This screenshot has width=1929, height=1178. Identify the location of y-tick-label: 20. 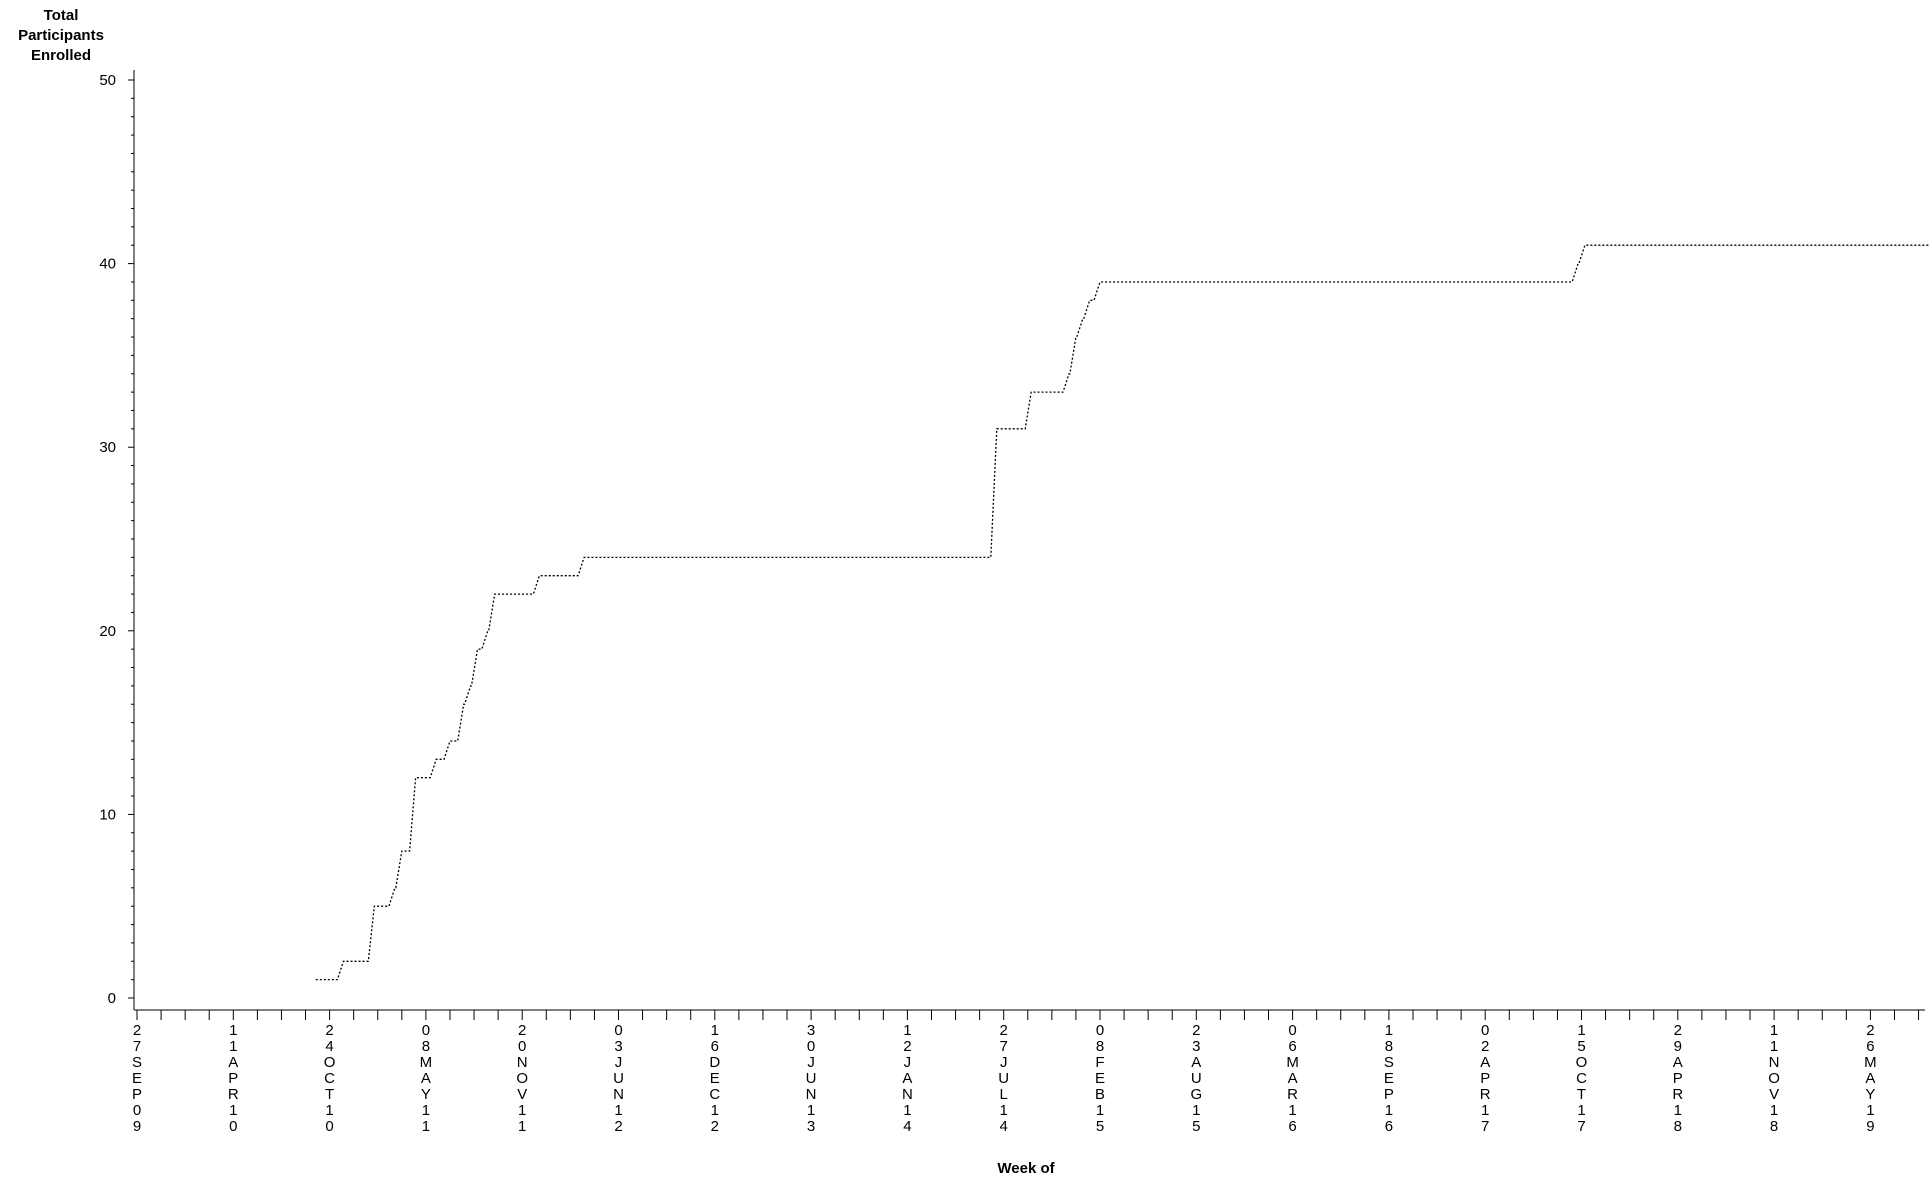
(107, 631).